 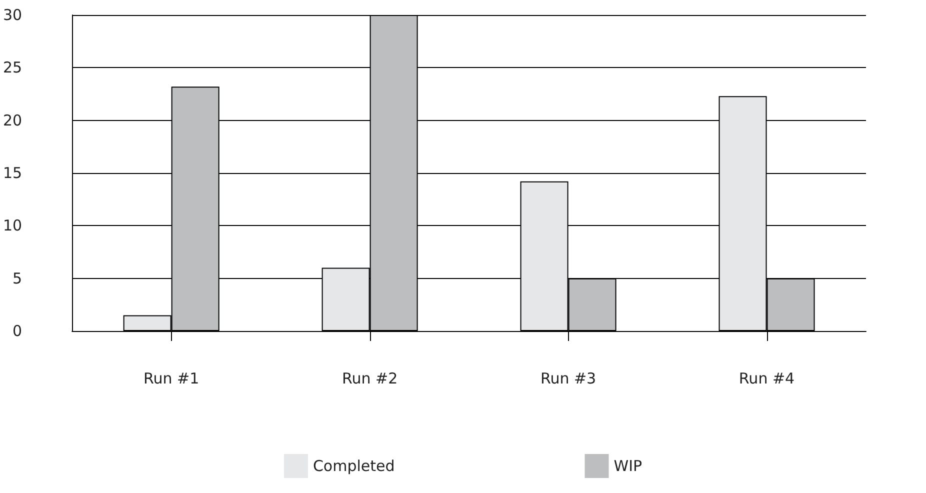 What do you see at coordinates (12, 173) in the screenshot?
I see `y-tick-label: 15` at bounding box center [12, 173].